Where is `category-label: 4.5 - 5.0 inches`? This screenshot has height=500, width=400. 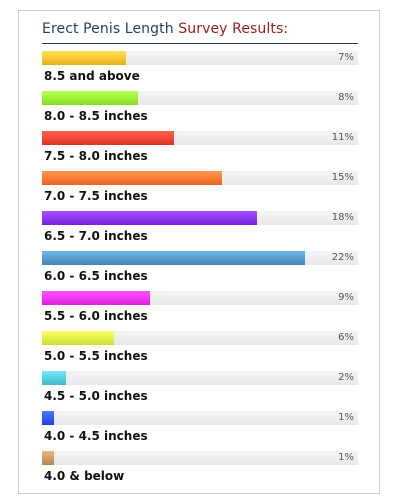 category-label: 4.5 - 5.0 inches is located at coordinates (96, 396).